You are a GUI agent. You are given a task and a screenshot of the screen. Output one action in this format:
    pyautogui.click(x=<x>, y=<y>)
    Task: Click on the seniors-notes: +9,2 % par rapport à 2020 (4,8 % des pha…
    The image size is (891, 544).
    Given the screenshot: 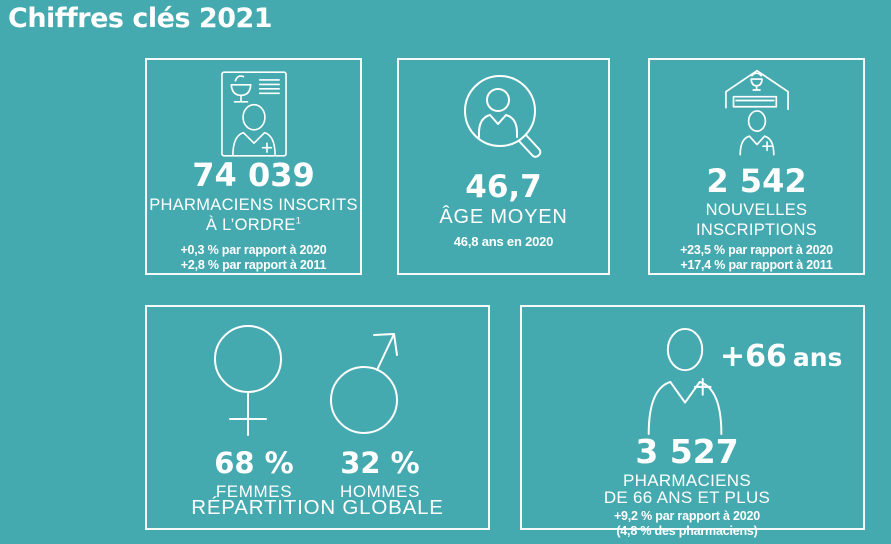 What is the action you would take?
    pyautogui.click(x=687, y=524)
    